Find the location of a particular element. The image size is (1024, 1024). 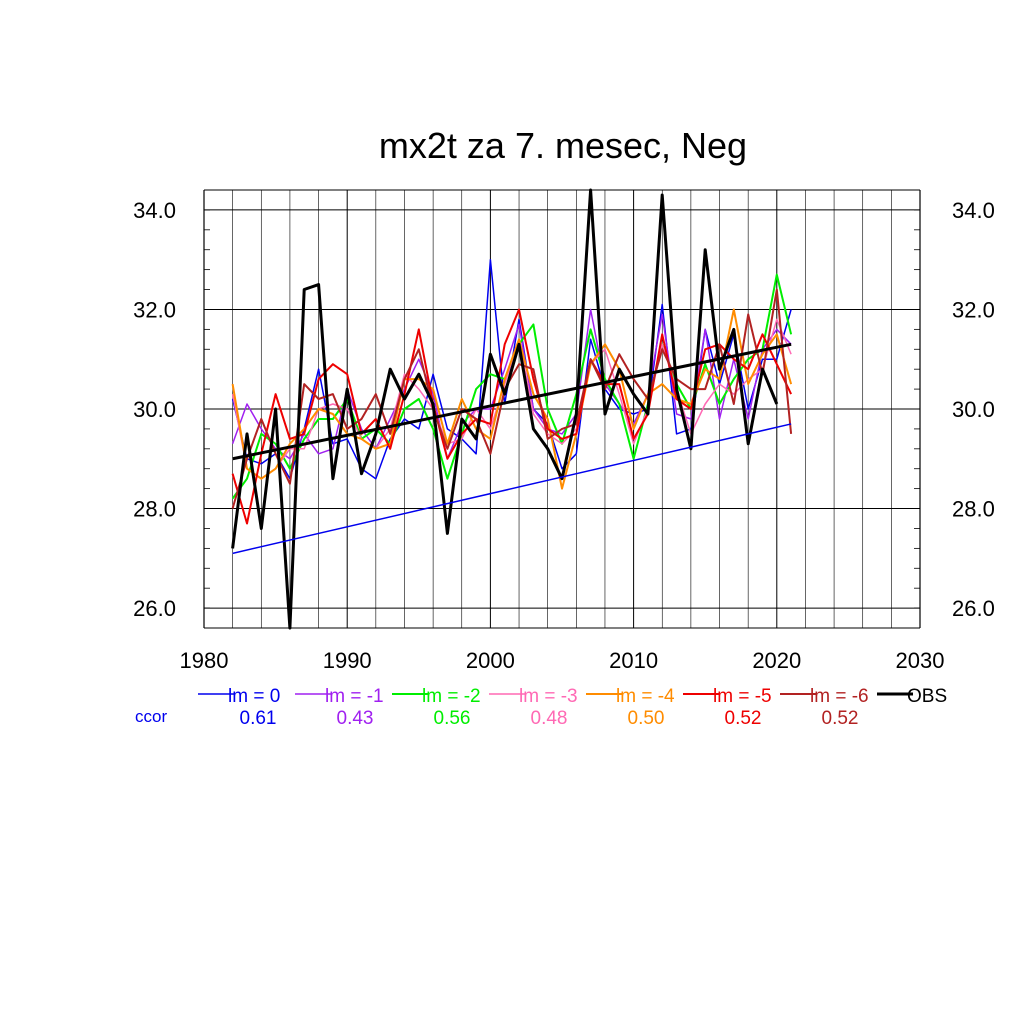

y-tick-label-left: 30.0 is located at coordinates (154, 409).